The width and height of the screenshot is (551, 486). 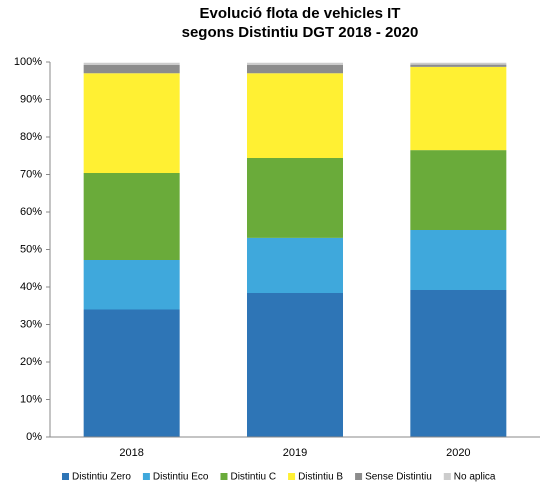 I want to click on y-tick-label: 80%, so click(x=31, y=137).